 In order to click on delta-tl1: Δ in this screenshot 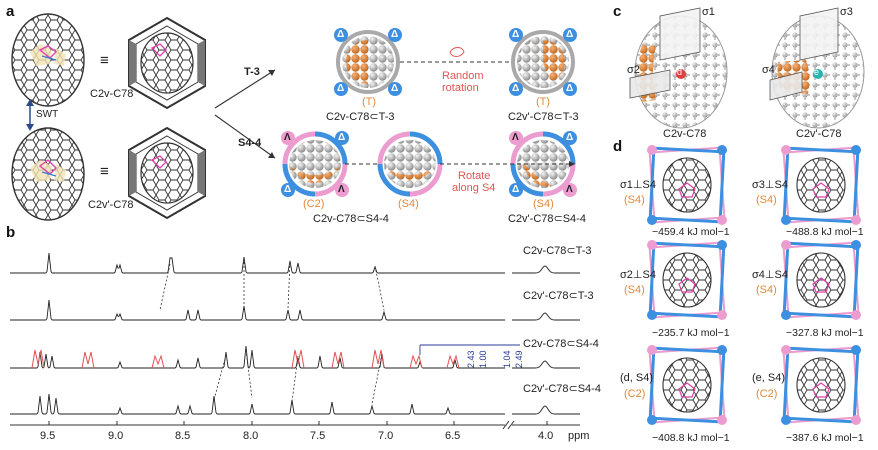, I will do `click(341, 34)`.